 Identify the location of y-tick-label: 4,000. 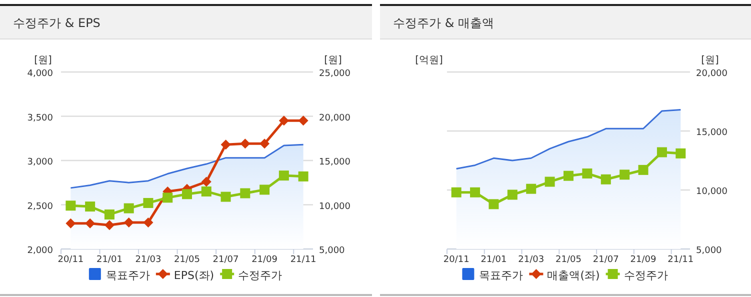
(40, 74).